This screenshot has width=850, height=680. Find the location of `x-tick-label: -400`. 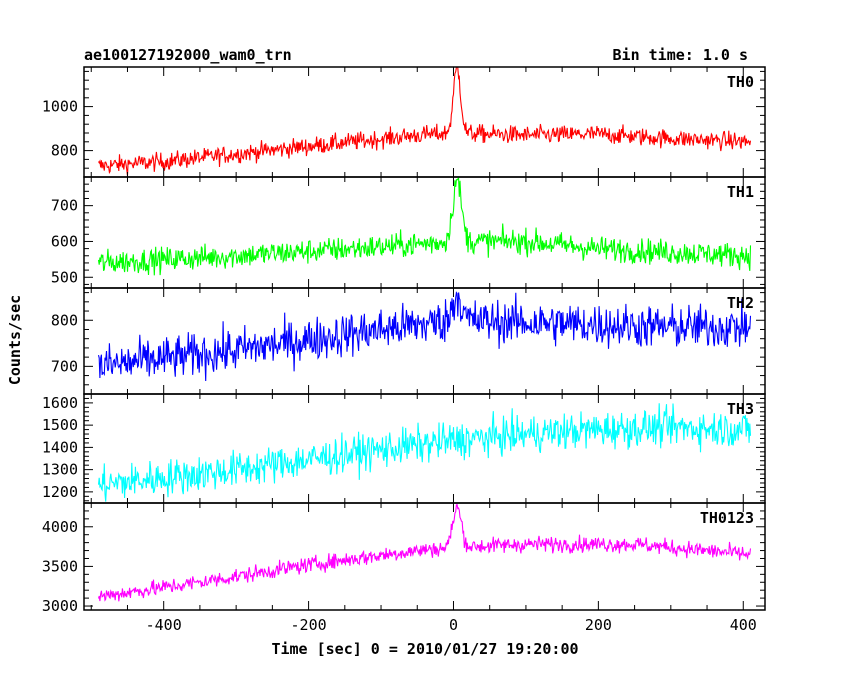

x-tick-label: -400 is located at coordinates (164, 625).